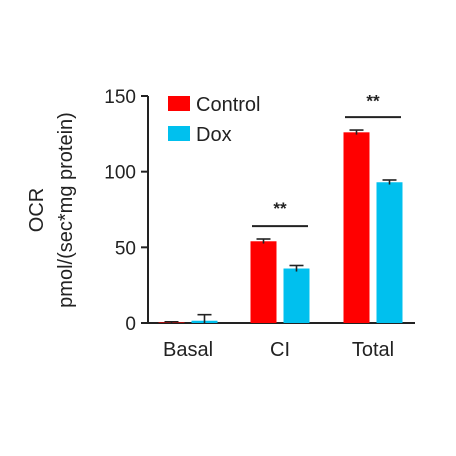 The width and height of the screenshot is (456, 456). What do you see at coordinates (356, 227) in the screenshot?
I see `bar-control-total` at bounding box center [356, 227].